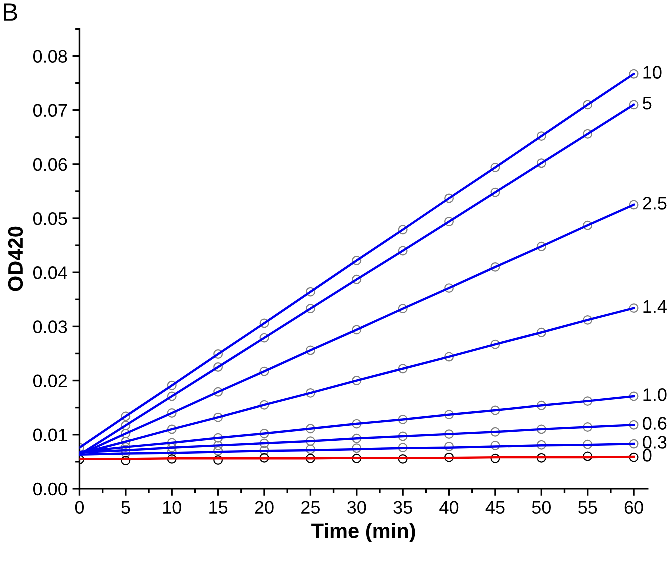  I want to click on x-tick-label: 40, so click(449, 507).